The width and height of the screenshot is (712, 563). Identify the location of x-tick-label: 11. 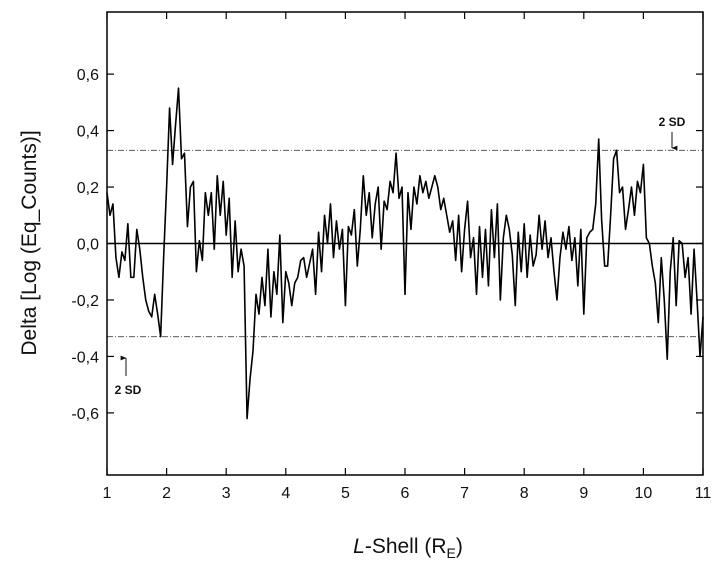
(703, 493).